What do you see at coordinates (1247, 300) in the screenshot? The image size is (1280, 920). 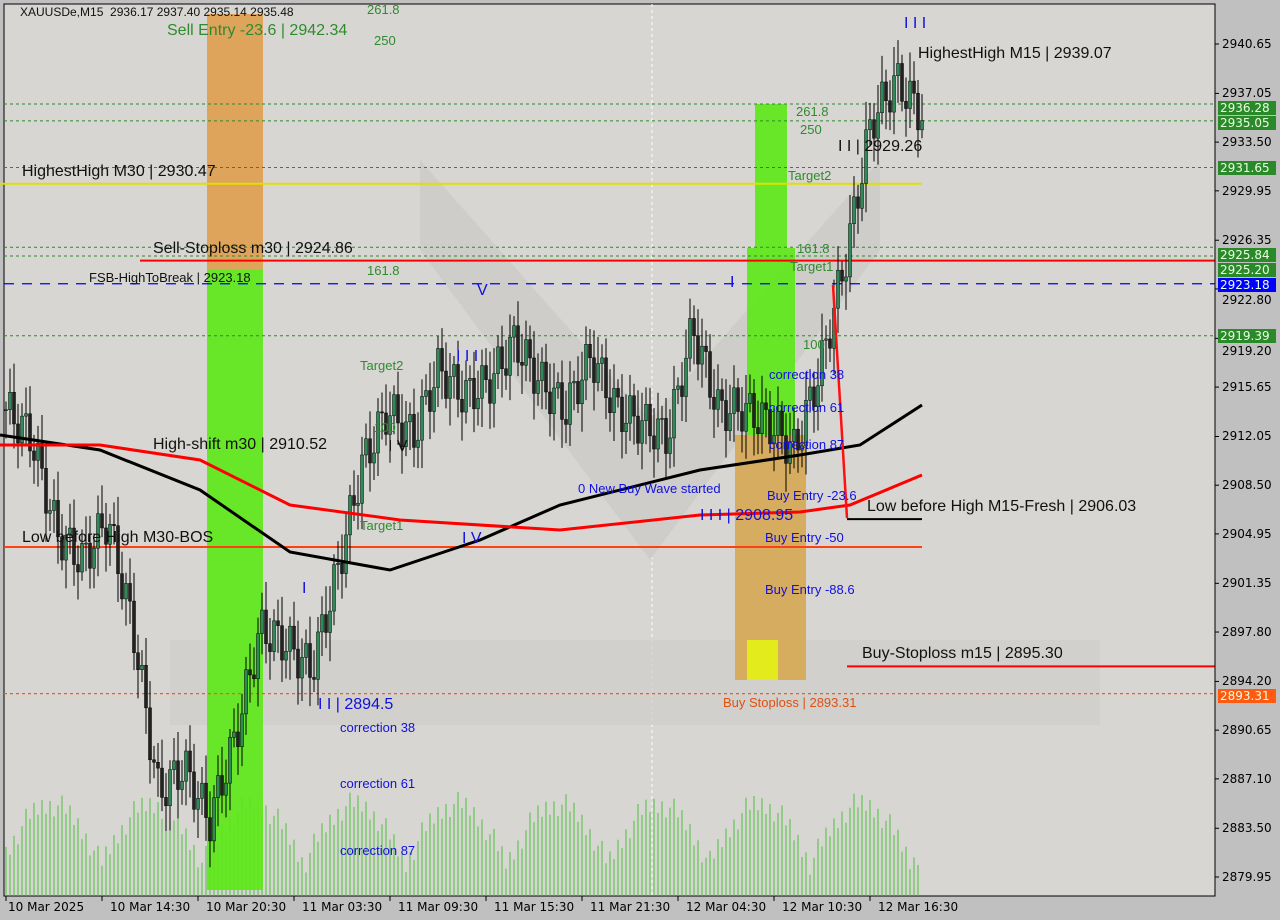 I see `y-tick-label: 2922.80` at bounding box center [1247, 300].